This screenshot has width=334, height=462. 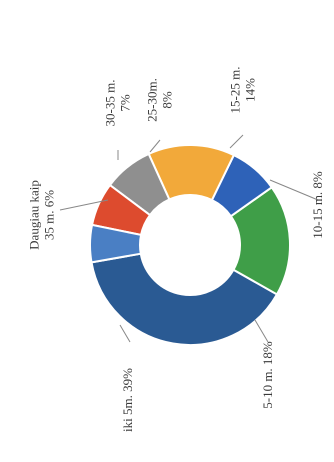 I want to click on data-label: 25-30m.8%, so click(x=160, y=100).